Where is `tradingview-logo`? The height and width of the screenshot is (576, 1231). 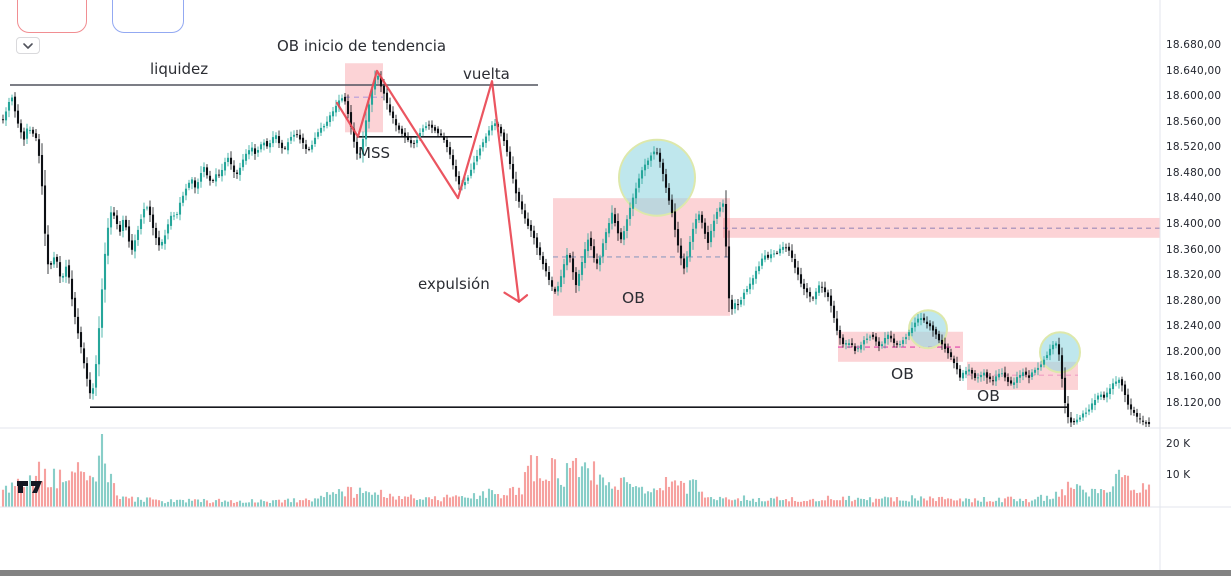
tradingview-logo is located at coordinates (30, 487).